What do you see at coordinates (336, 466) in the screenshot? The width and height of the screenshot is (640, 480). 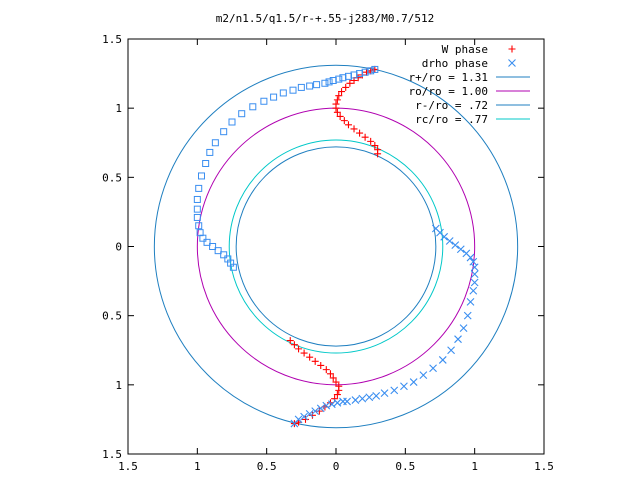 I see `x-tick-label: 0` at bounding box center [336, 466].